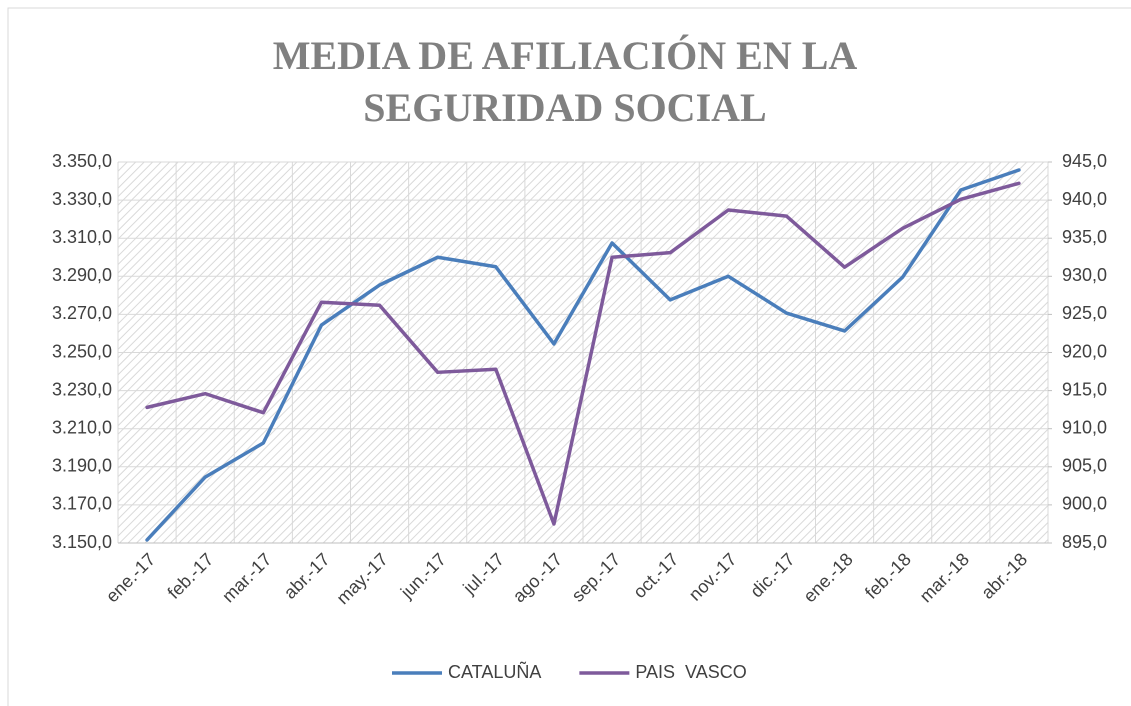  I want to click on y-tick-label: 3.170,0, so click(82, 504).